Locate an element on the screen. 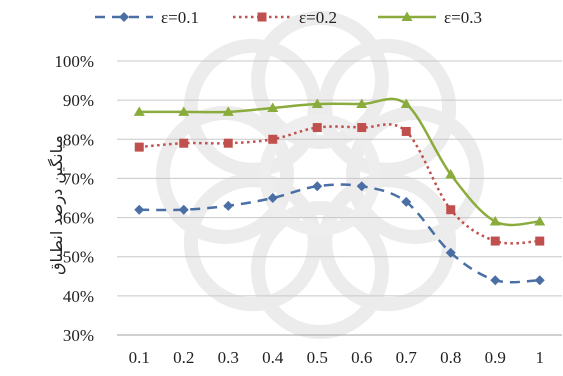  legend-item: ε=0.1 is located at coordinates (147, 17).